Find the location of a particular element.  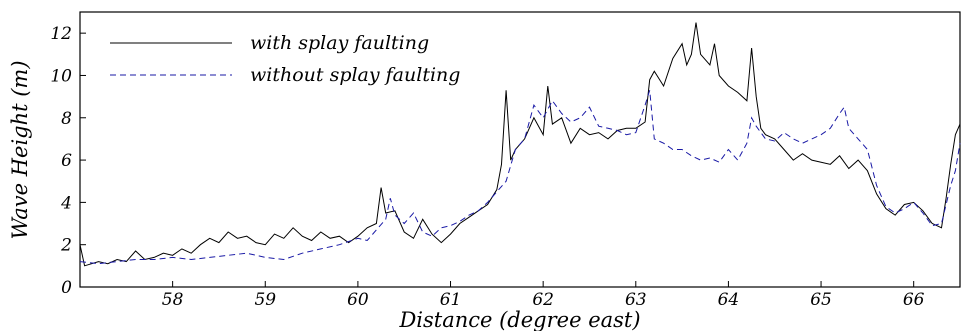

y-tick-label: 10 is located at coordinates (61, 76).